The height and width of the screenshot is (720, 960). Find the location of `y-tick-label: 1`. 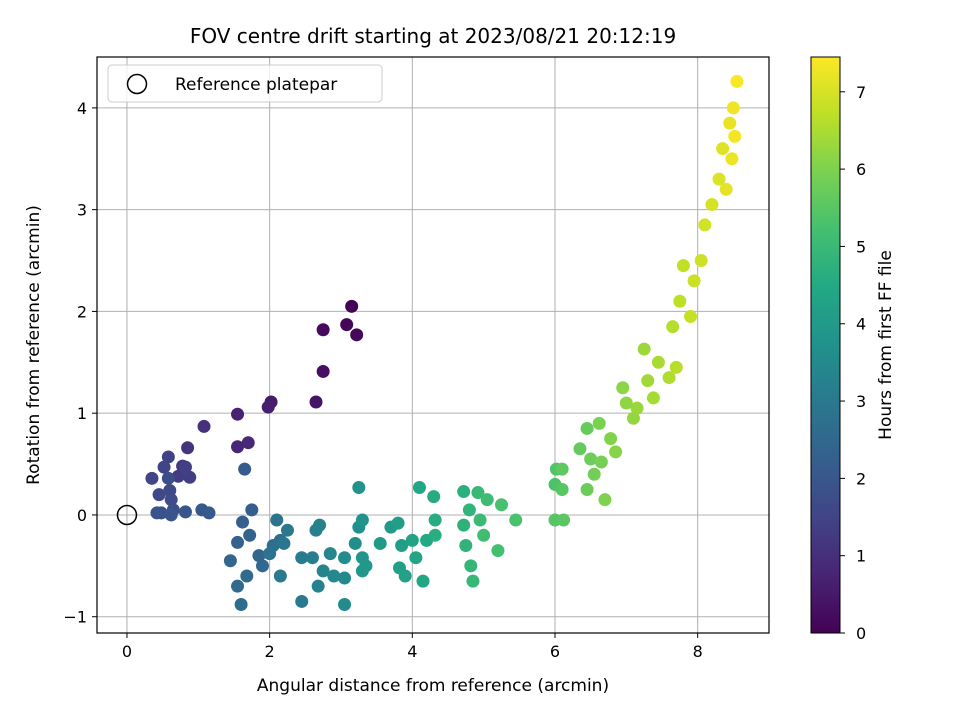

y-tick-label: 1 is located at coordinates (82, 413).